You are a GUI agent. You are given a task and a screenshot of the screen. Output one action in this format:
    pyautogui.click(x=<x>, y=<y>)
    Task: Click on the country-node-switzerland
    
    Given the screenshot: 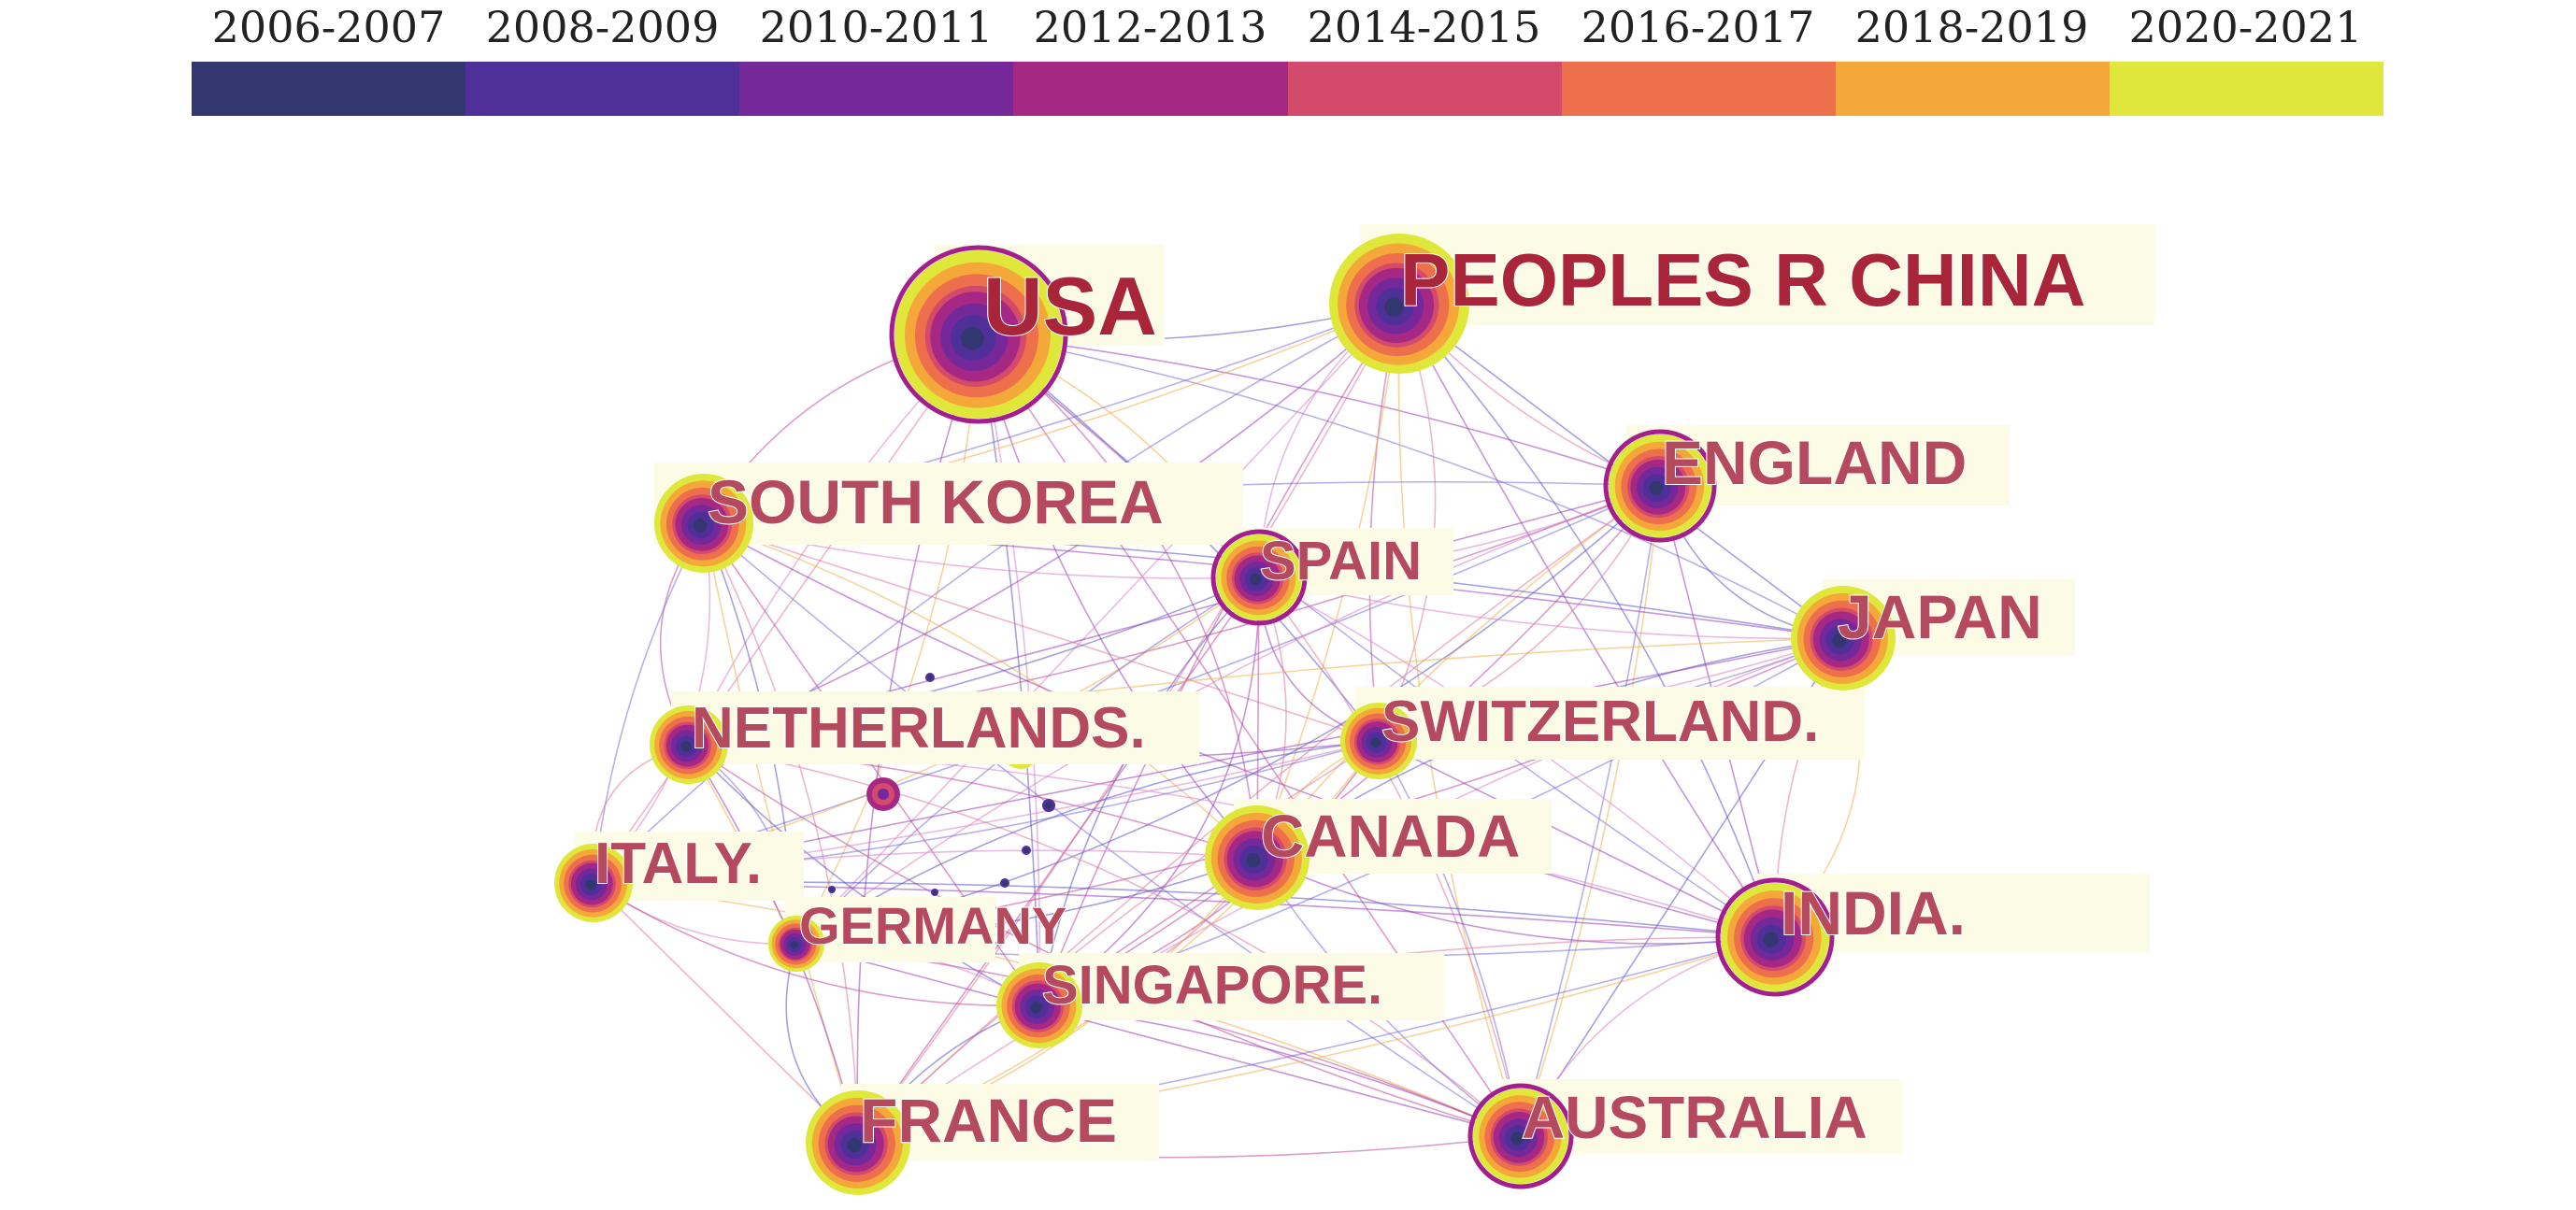 What is the action you would take?
    pyautogui.click(x=1378, y=741)
    